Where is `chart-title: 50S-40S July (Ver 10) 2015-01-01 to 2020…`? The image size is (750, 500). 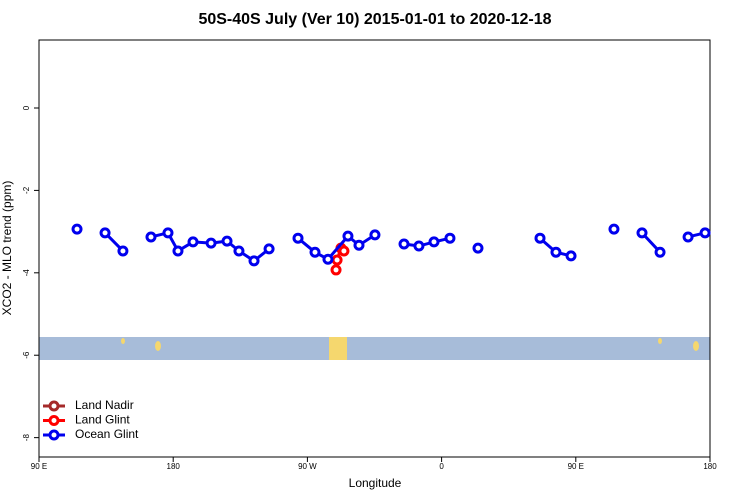 chart-title: 50S-40S July (Ver 10) 2015-01-01 to 2020… is located at coordinates (374, 19).